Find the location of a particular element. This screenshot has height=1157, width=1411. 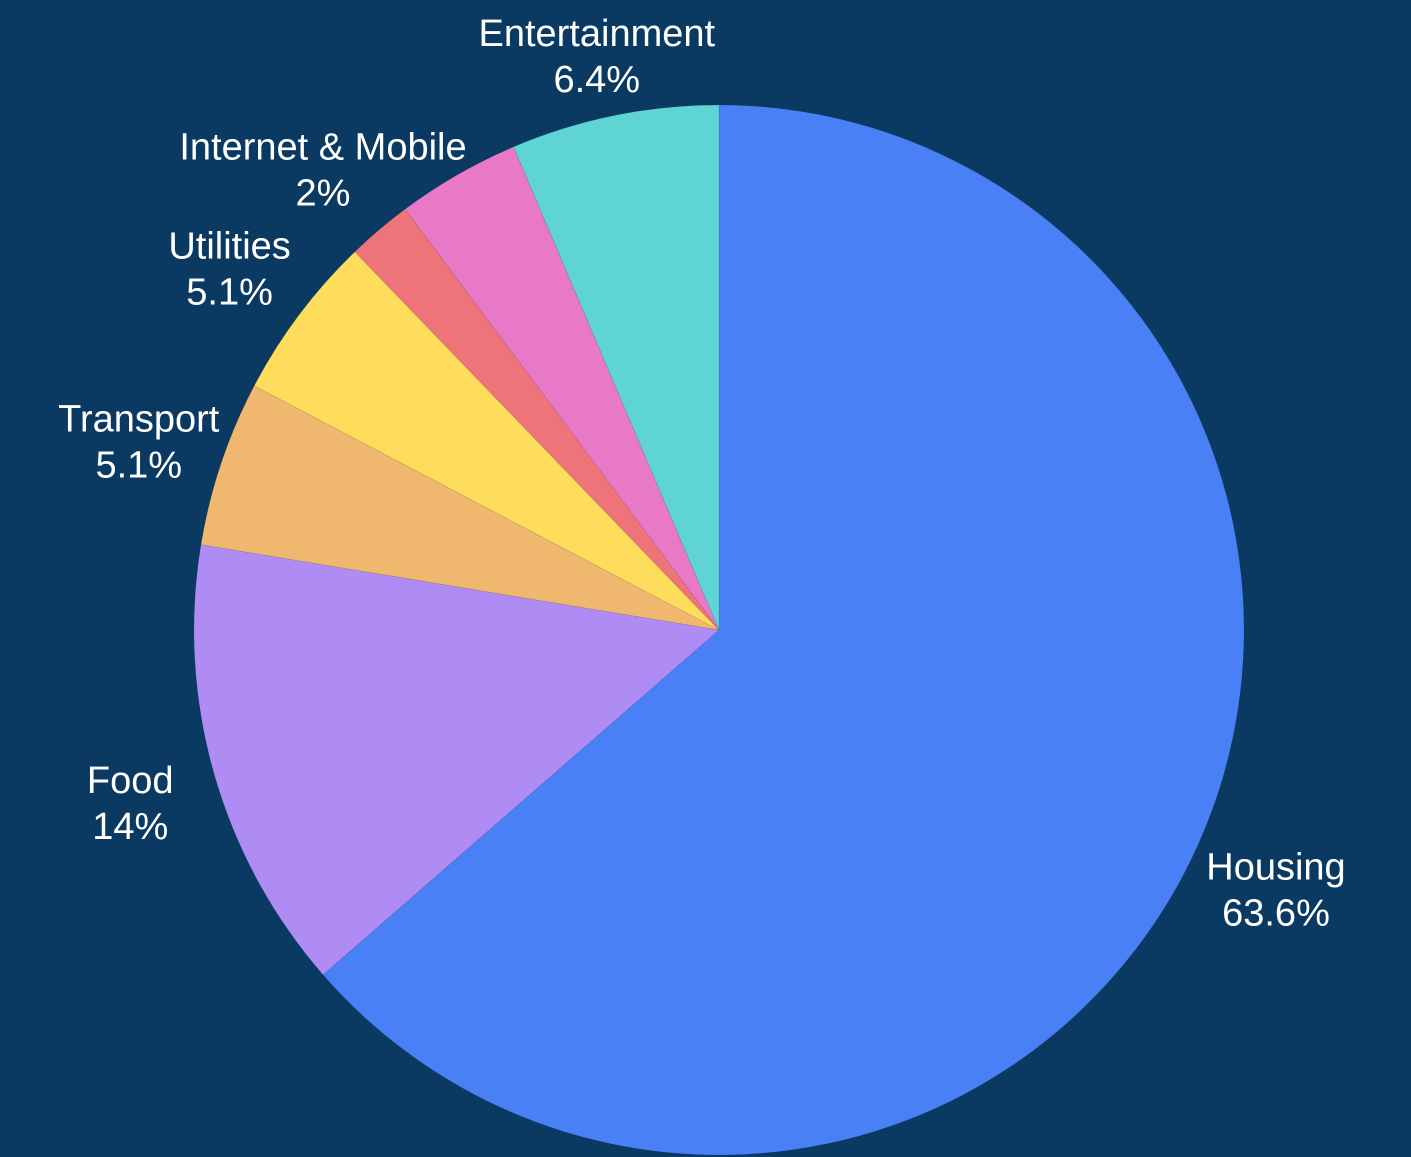

slice-food is located at coordinates (456, 760).